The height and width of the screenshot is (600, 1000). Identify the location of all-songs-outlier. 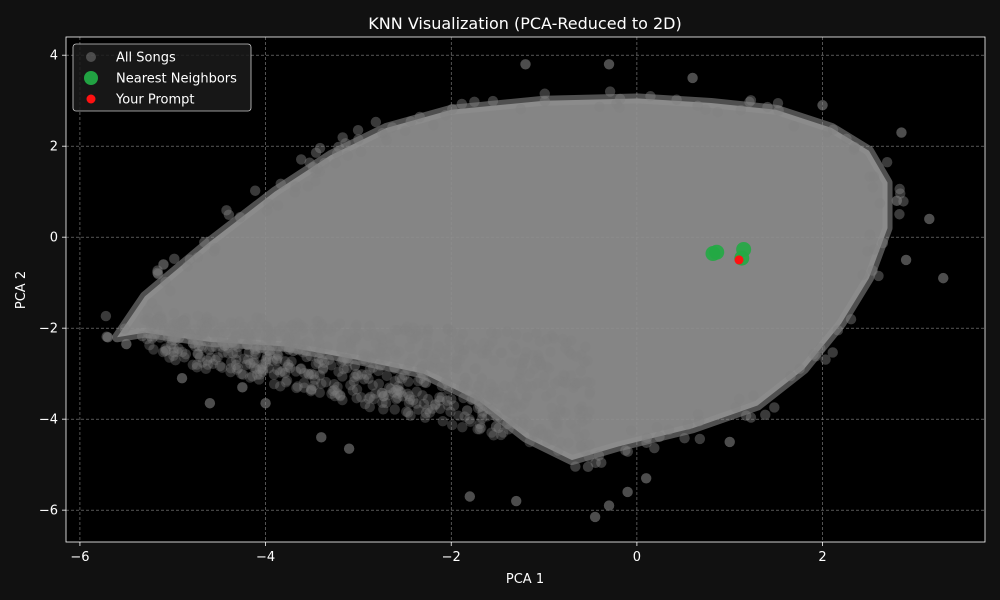
(943, 278).